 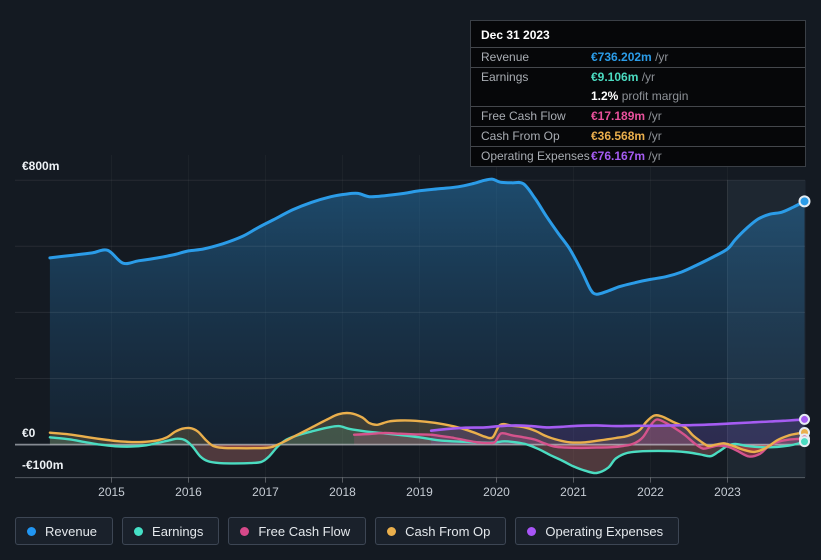 I want to click on cashop-area, so click(x=427, y=432).